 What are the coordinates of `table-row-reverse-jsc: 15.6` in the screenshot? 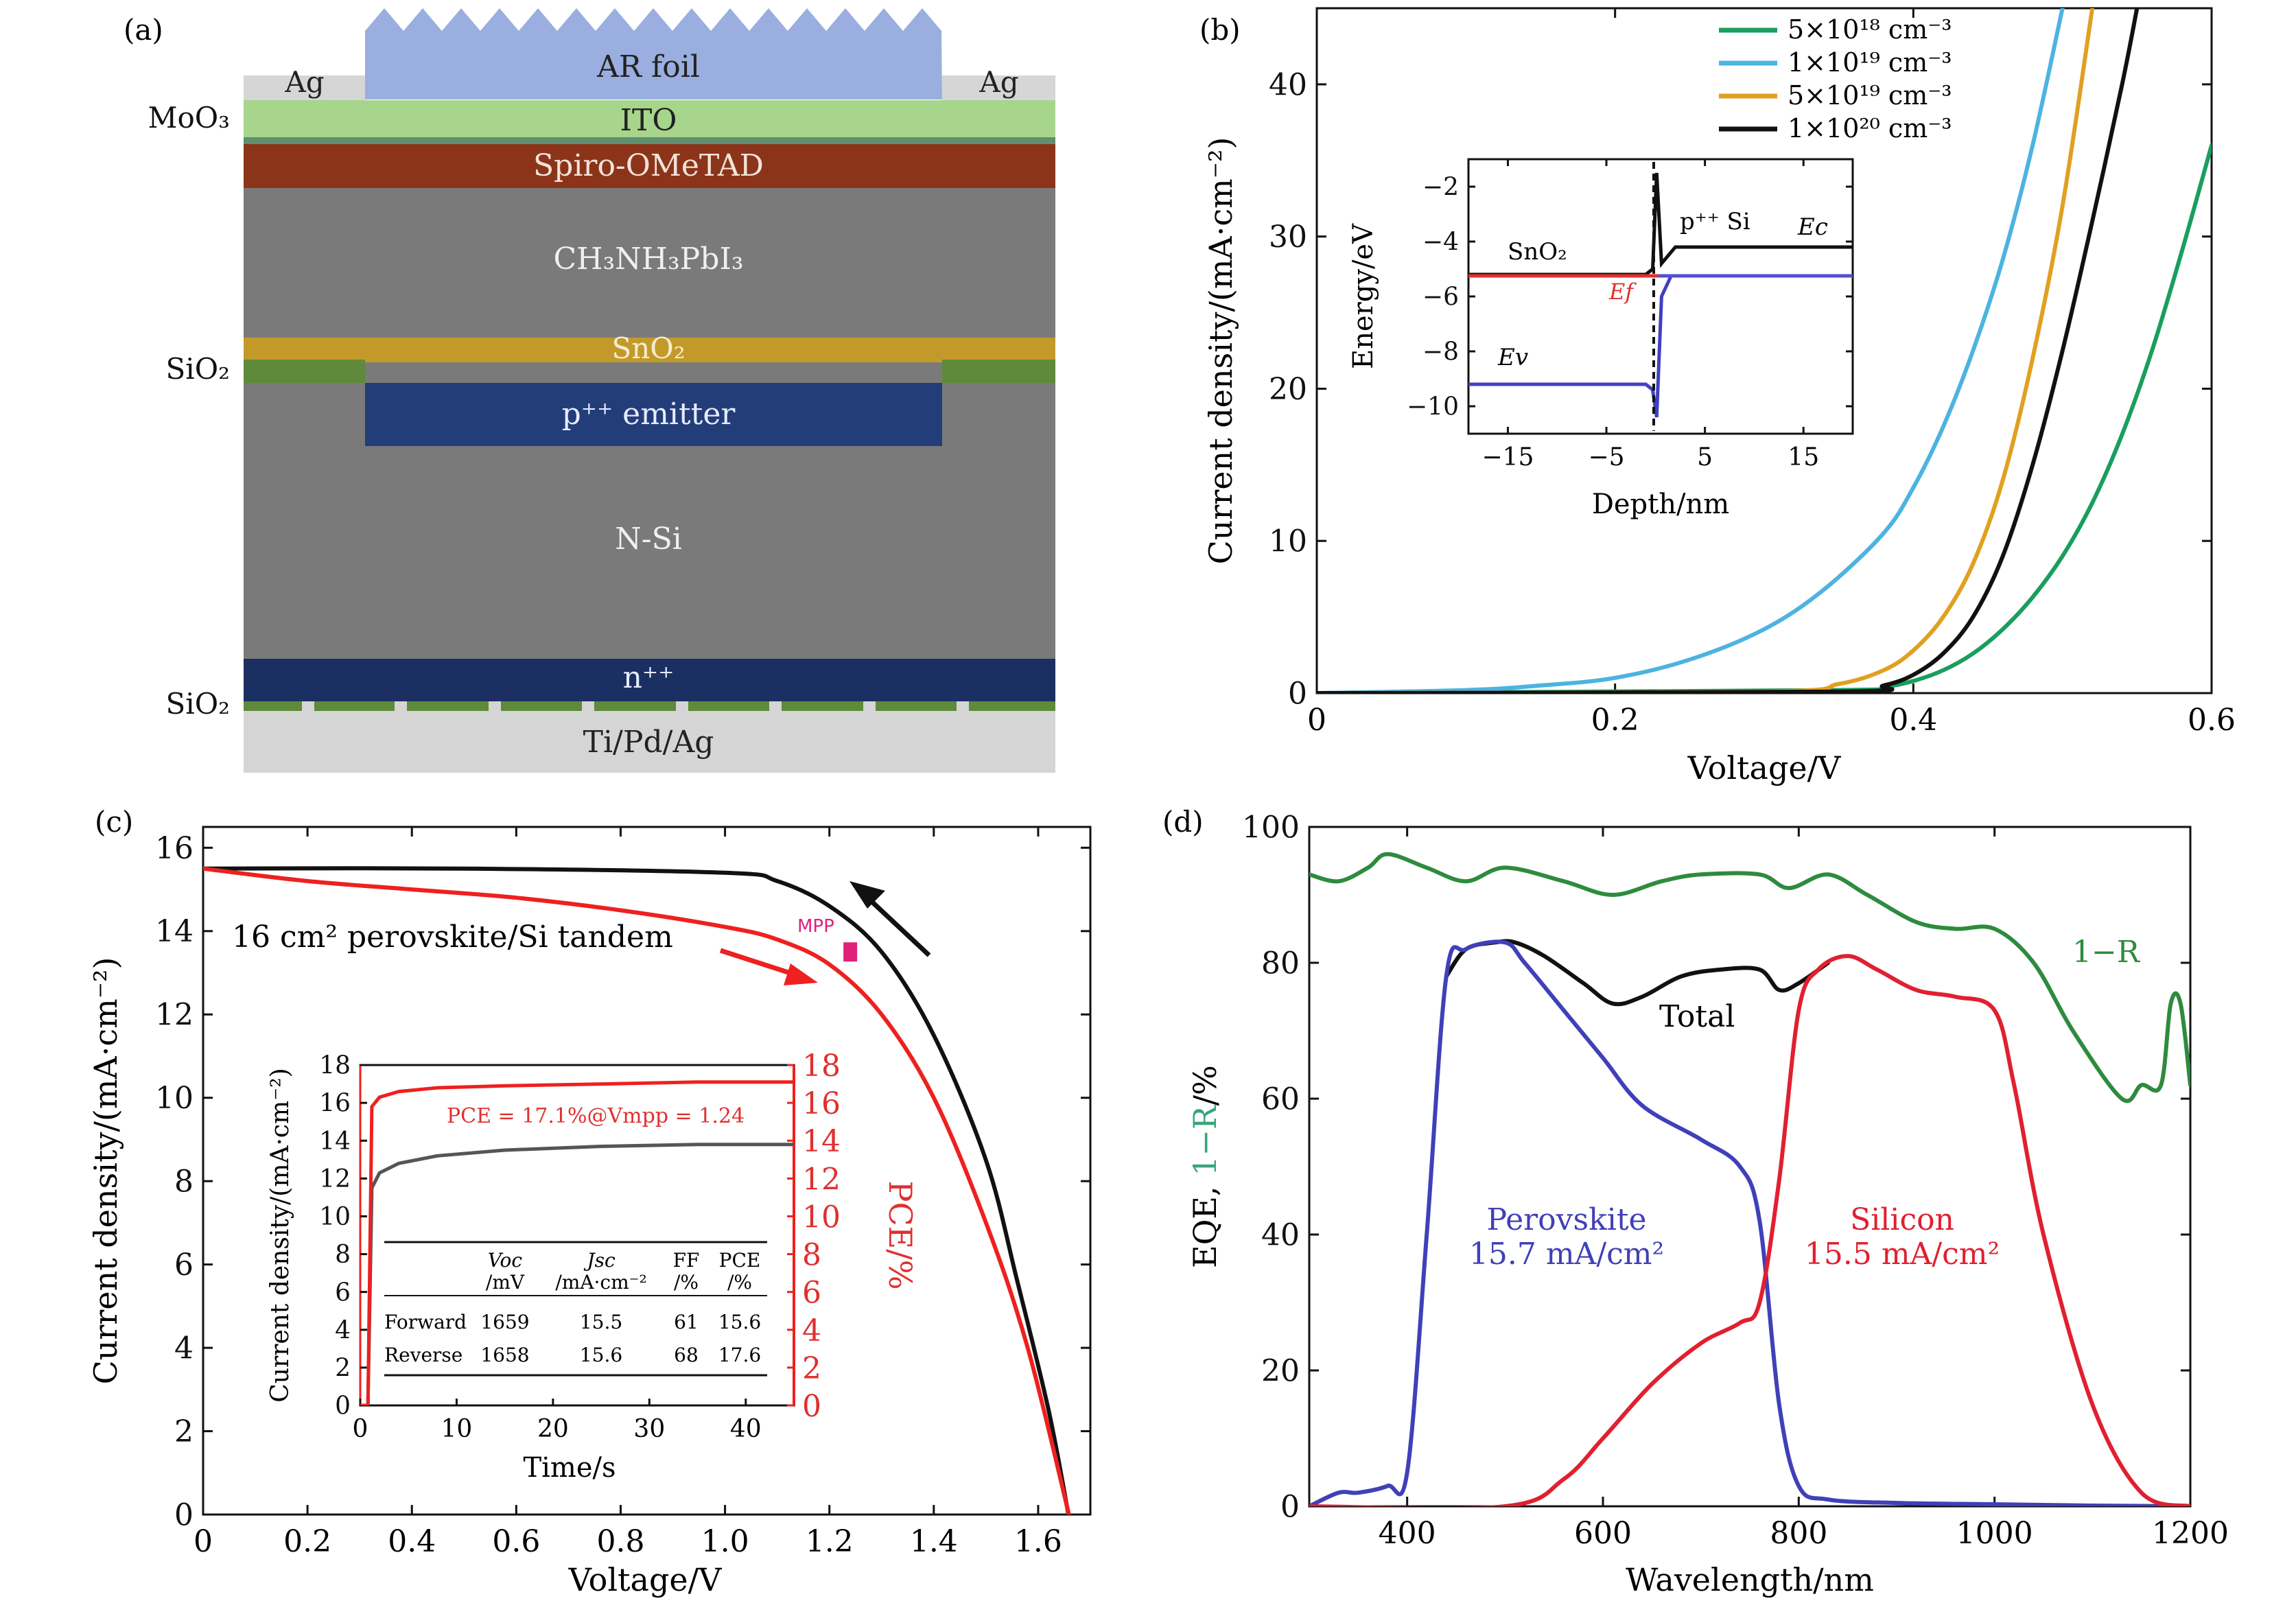 It's located at (601, 1355).